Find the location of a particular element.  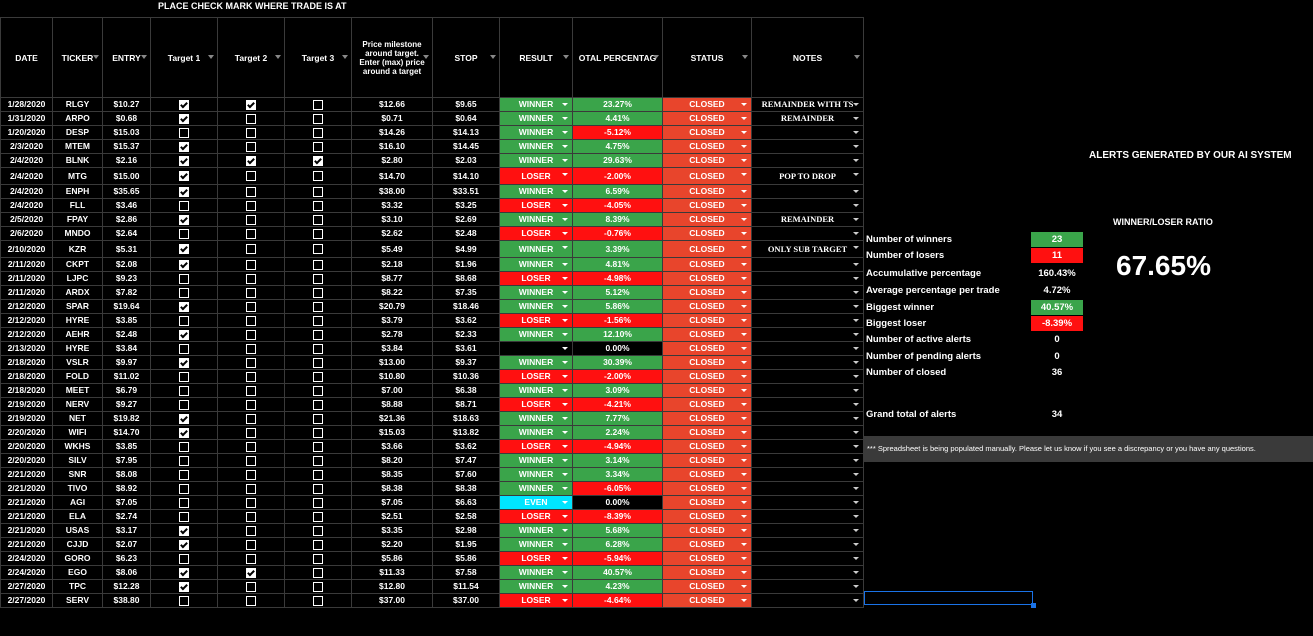

ticker-cell: GORO is located at coordinates (77, 558).